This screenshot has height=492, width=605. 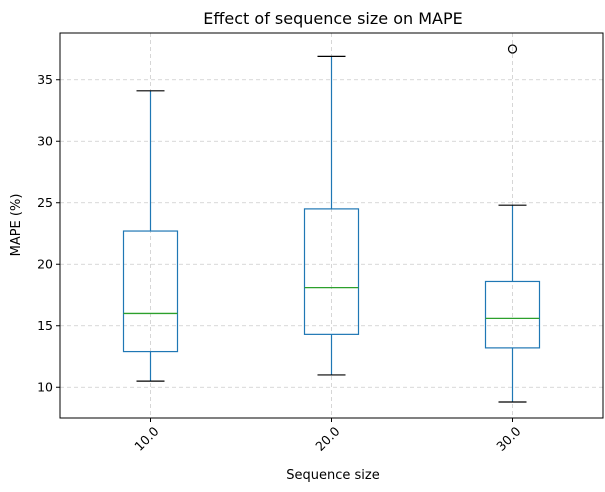 What do you see at coordinates (146, 438) in the screenshot?
I see `x-tick-label: 10.0` at bounding box center [146, 438].